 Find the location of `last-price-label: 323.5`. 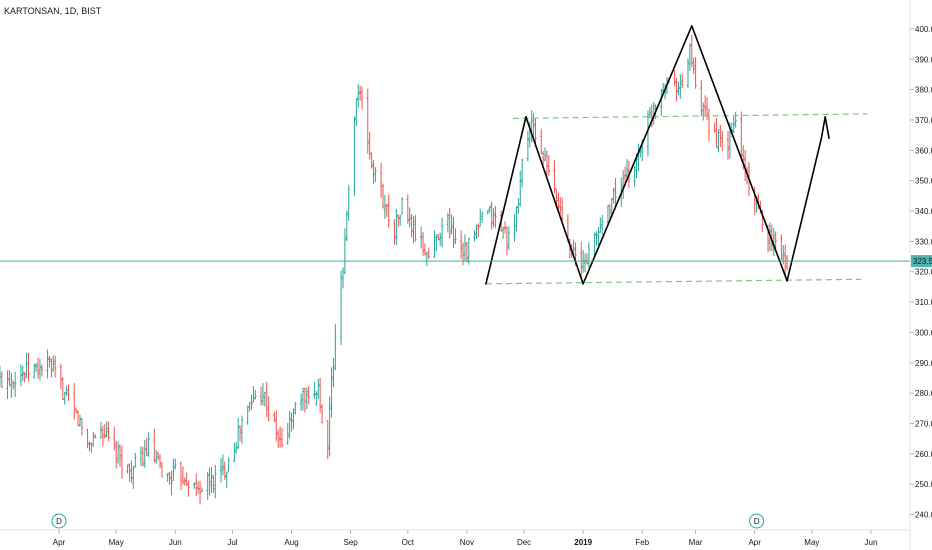

last-price-label: 323.5 is located at coordinates (921, 261).